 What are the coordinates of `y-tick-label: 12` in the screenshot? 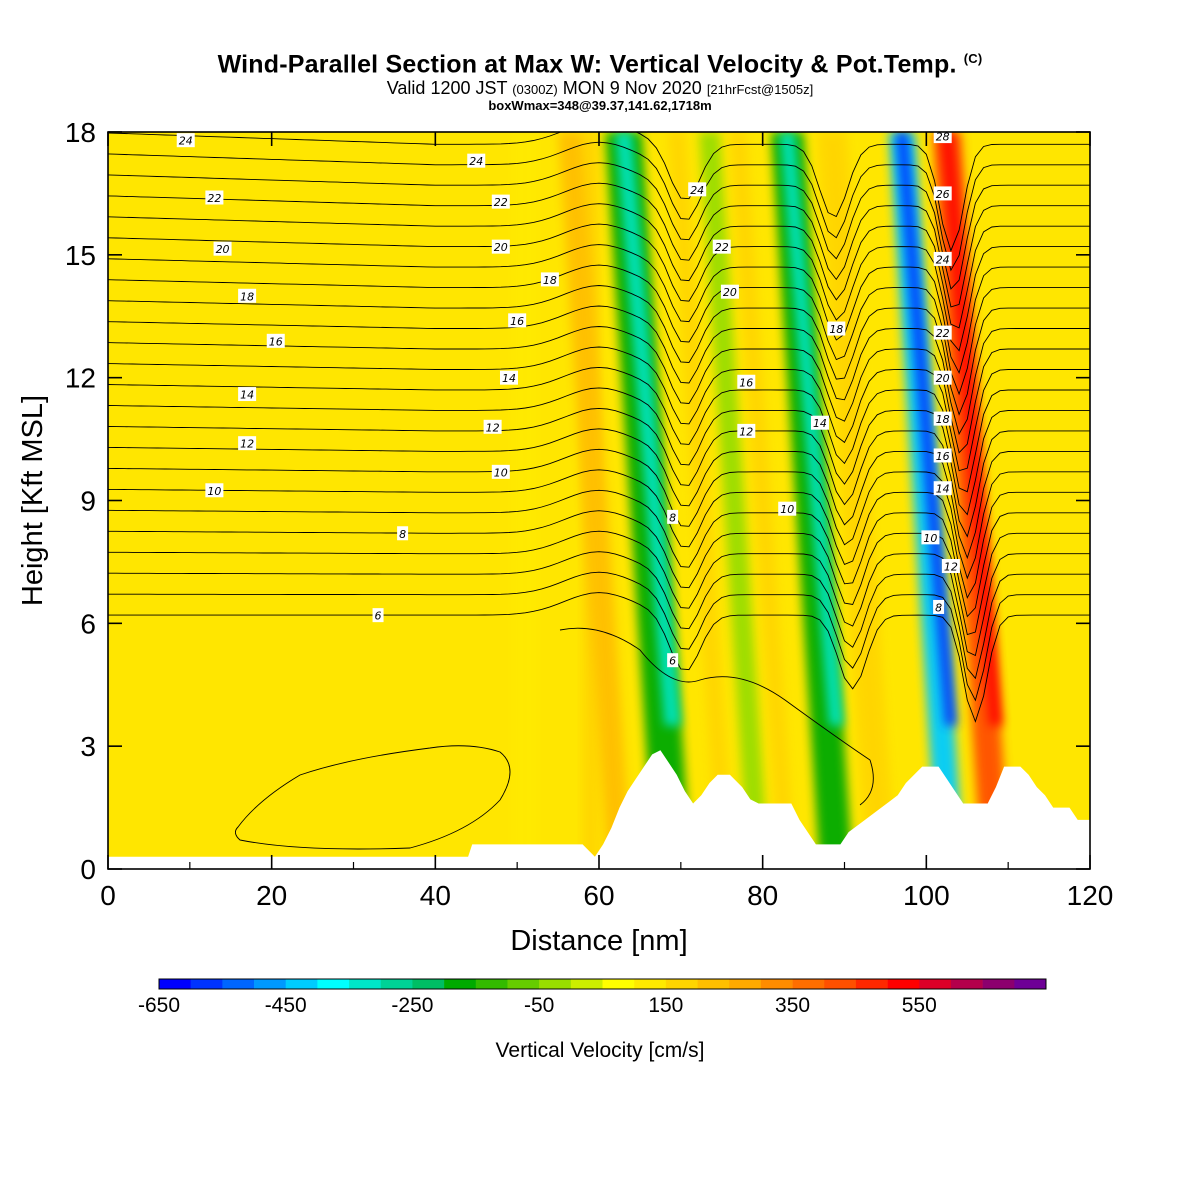 It's located at (80, 378).